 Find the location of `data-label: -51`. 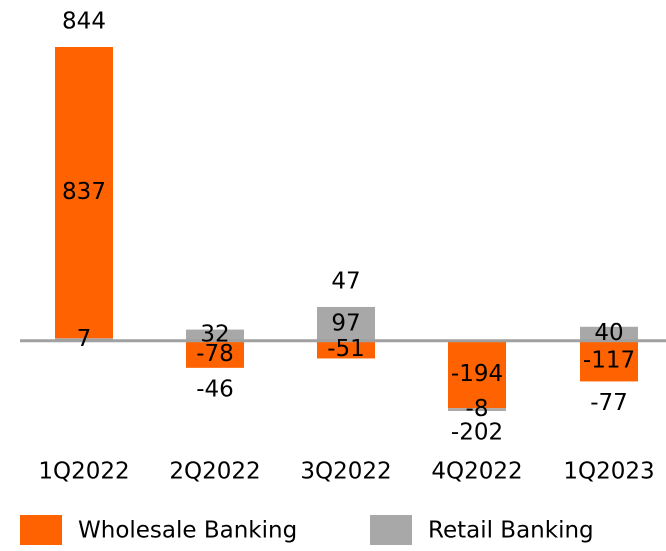

data-label: -51 is located at coordinates (346, 349).